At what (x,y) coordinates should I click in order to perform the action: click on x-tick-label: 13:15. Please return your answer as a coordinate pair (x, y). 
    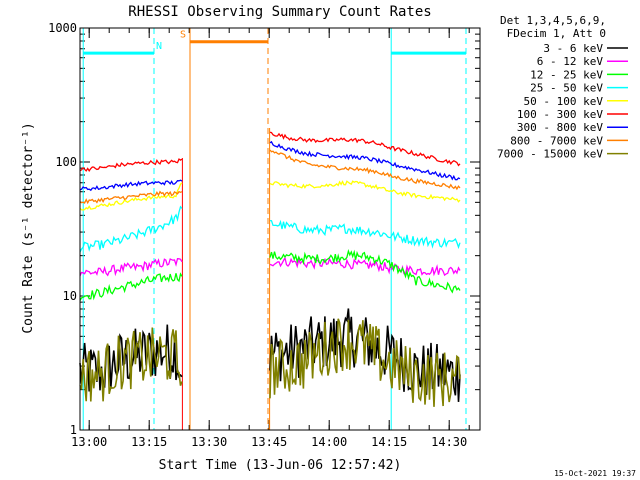
    Looking at the image, I should click on (149, 442).